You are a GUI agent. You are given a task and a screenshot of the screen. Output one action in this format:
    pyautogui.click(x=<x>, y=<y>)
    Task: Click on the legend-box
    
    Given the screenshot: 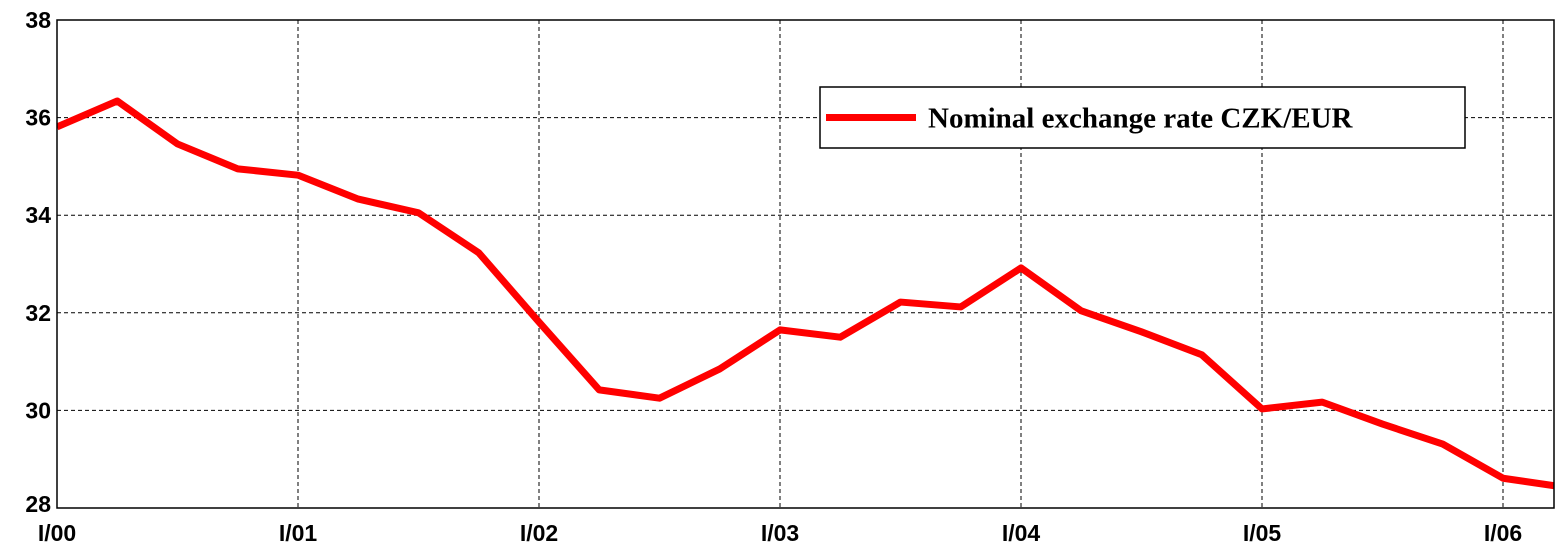 What is the action you would take?
    pyautogui.click(x=1142, y=117)
    